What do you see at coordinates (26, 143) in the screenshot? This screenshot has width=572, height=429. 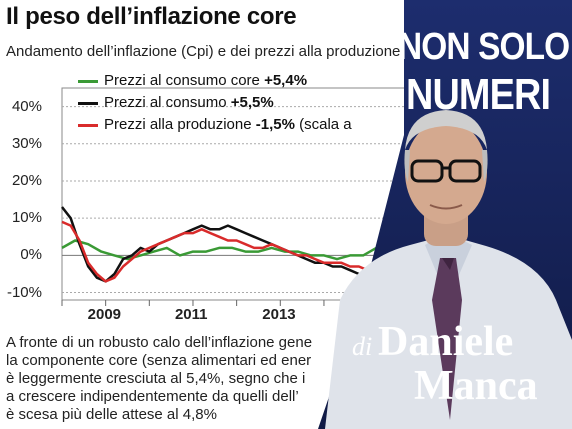 I see `y-tick-label: 30%` at bounding box center [26, 143].